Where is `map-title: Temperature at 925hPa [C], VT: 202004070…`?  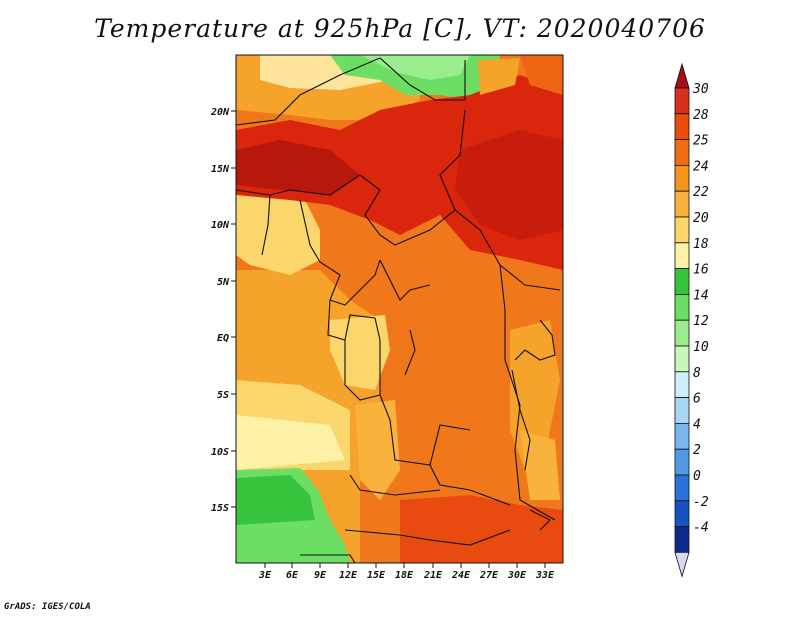
map-title: Temperature at 925hPa [C], VT: 202004070… is located at coordinates (400, 28).